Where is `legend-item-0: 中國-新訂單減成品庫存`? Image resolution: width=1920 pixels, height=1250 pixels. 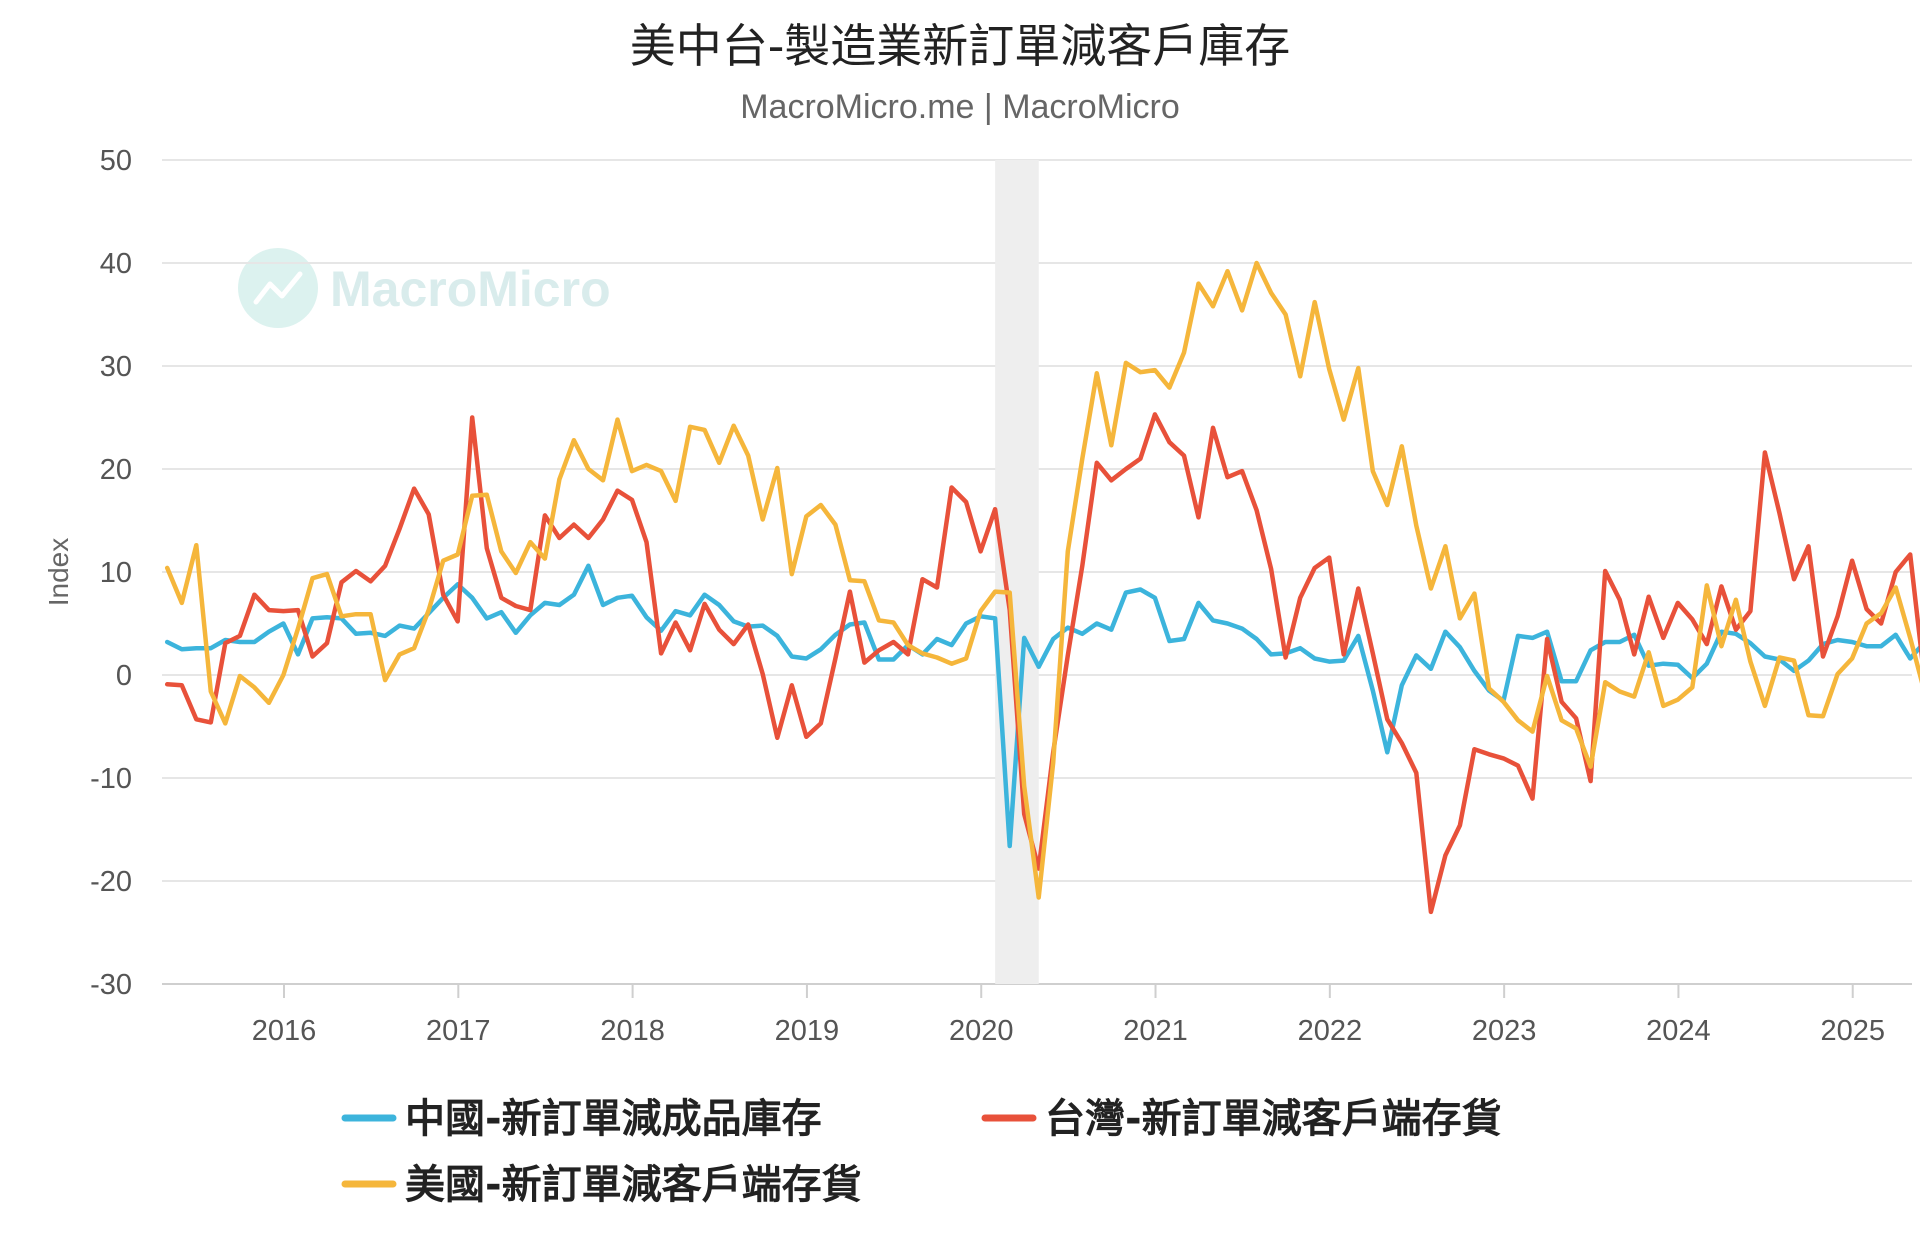
legend-item-0: 中國-新訂單減成品庫存 is located at coordinates (581, 1119).